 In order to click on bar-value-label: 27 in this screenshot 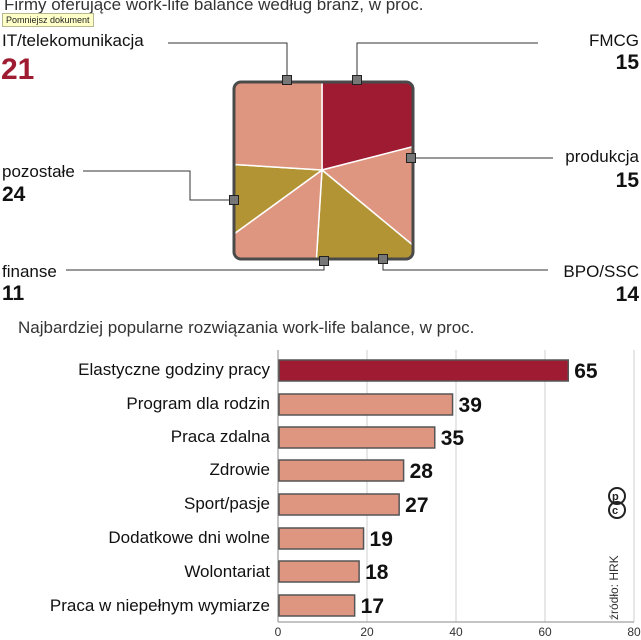, I will do `click(416, 505)`.